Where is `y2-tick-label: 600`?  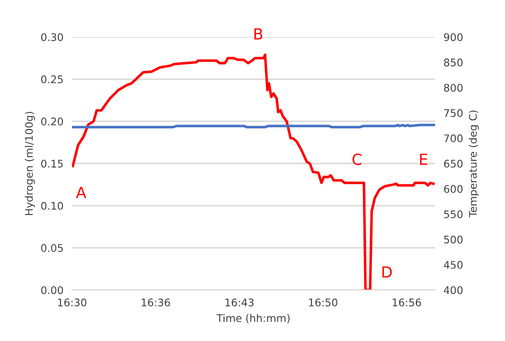 y2-tick-label: 600 is located at coordinates (453, 189).